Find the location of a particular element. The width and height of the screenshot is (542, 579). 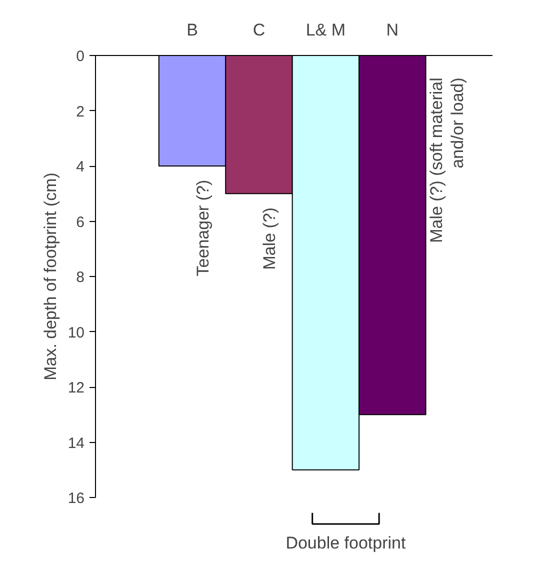

y-tick-label: 4 is located at coordinates (80, 167).